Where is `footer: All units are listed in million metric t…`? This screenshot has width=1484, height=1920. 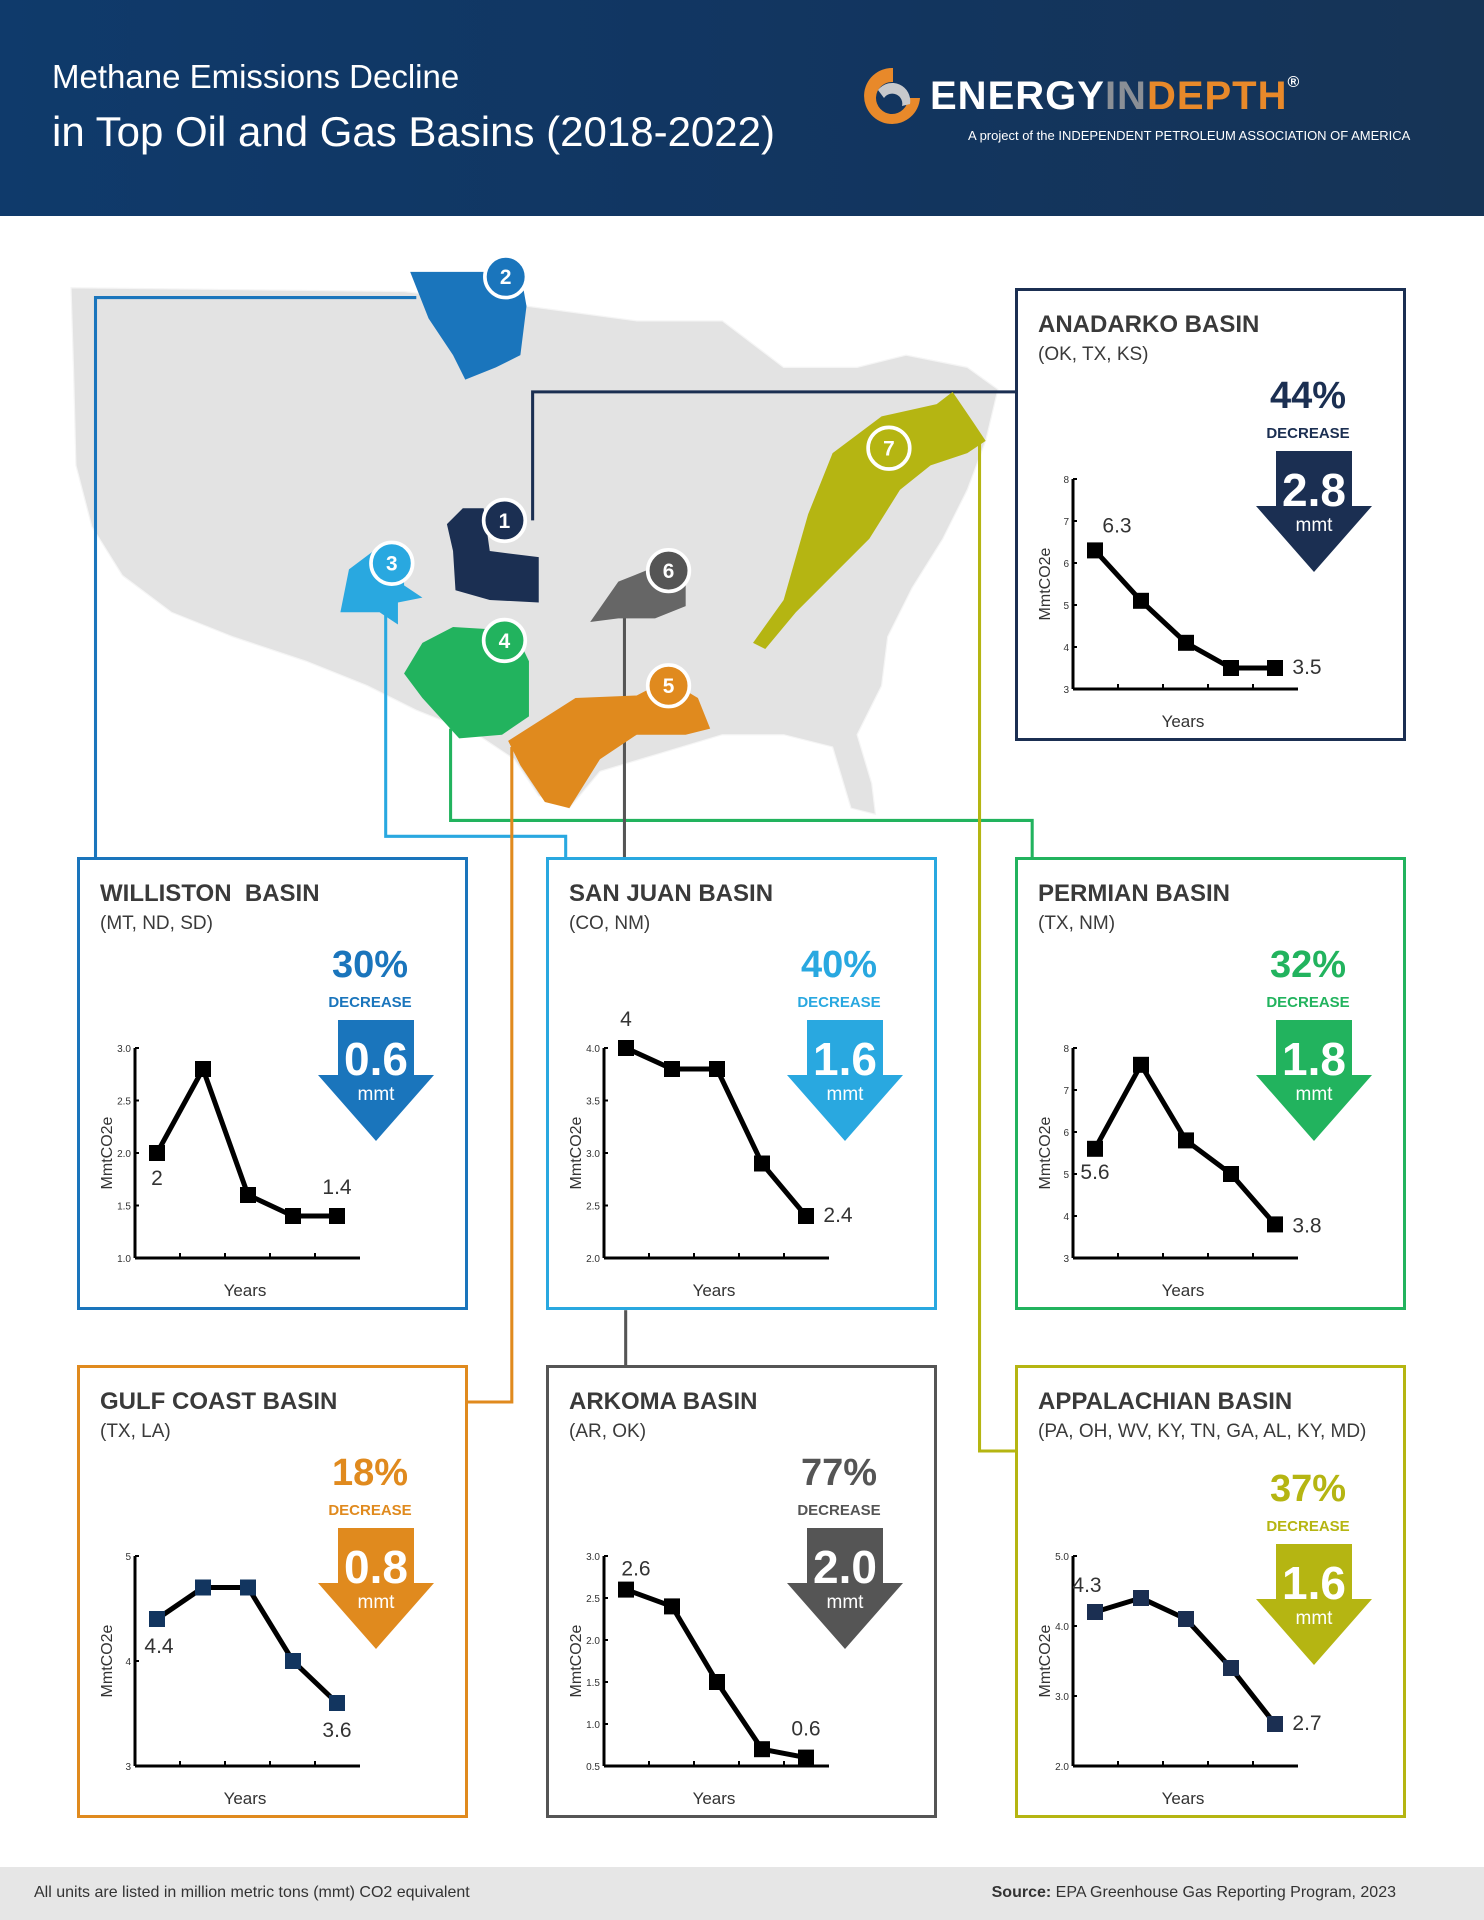 footer: All units are listed in million metric t… is located at coordinates (742, 1893).